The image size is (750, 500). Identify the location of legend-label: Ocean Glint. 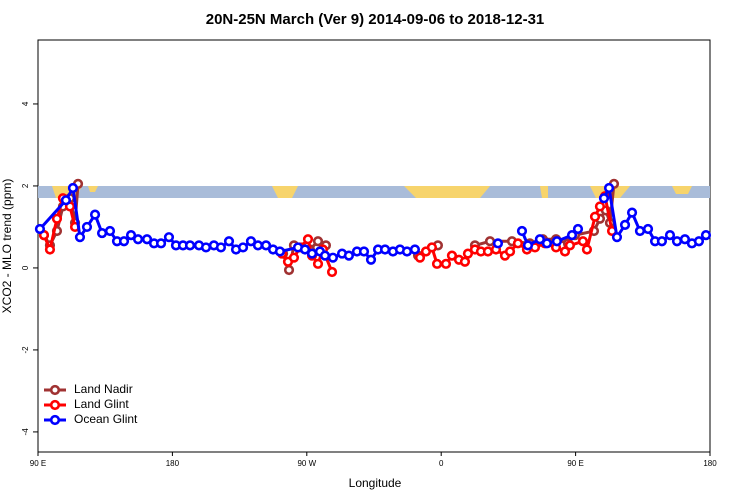
(106, 419).